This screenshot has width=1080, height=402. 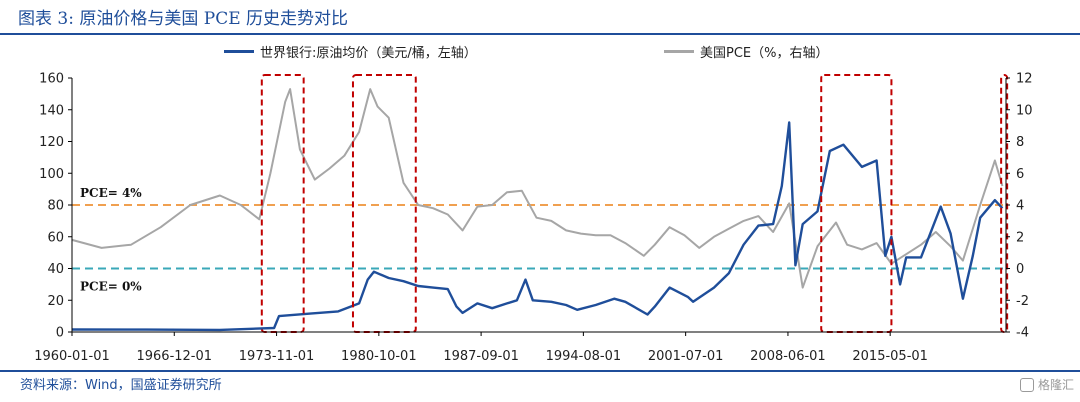 I want to click on x-tick-label: 1994-08-01, so click(x=584, y=356).